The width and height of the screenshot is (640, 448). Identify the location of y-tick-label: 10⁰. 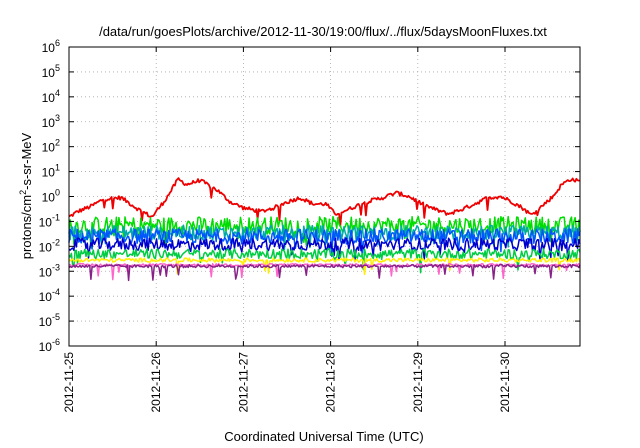
(51, 196).